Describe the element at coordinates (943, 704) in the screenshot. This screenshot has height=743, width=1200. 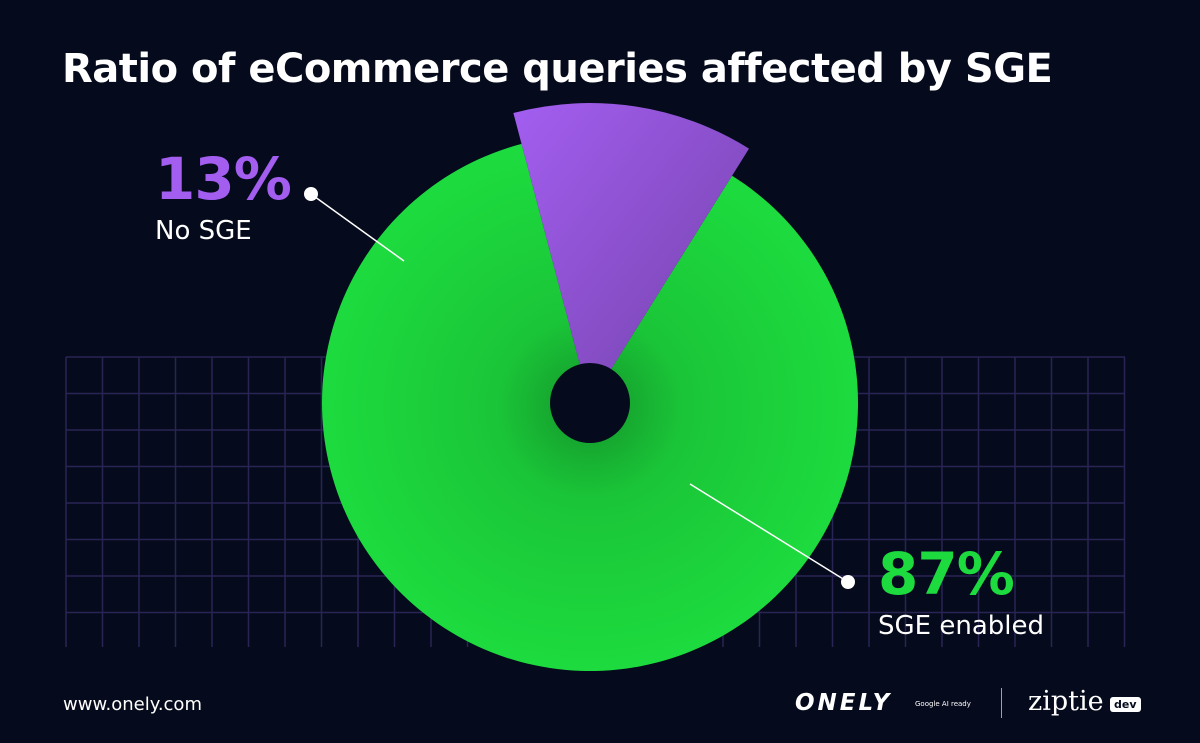
I see `onely-logo-tagline: Google AI ready` at that location.